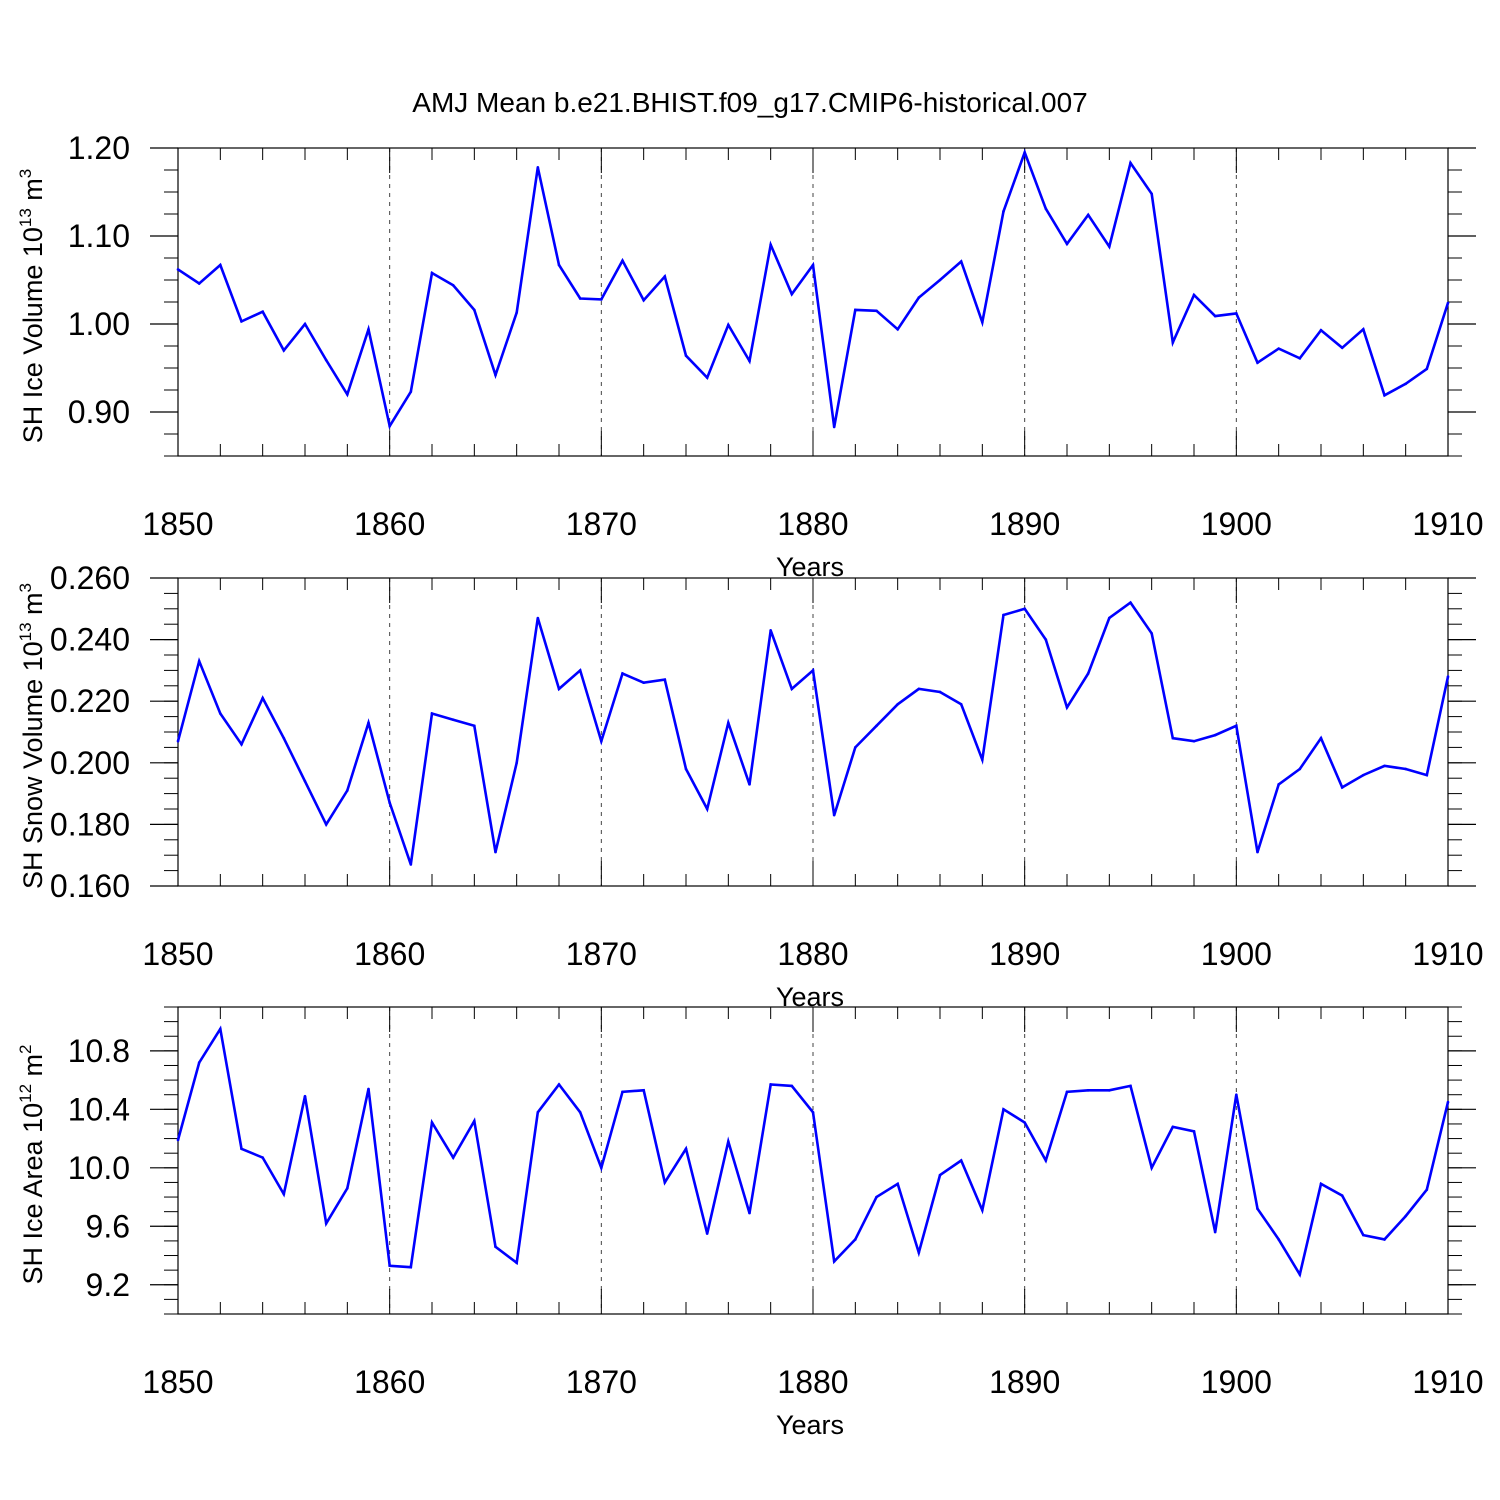  Describe the element at coordinates (99, 1051) in the screenshot. I see `y-tick-label: 10.8` at that location.